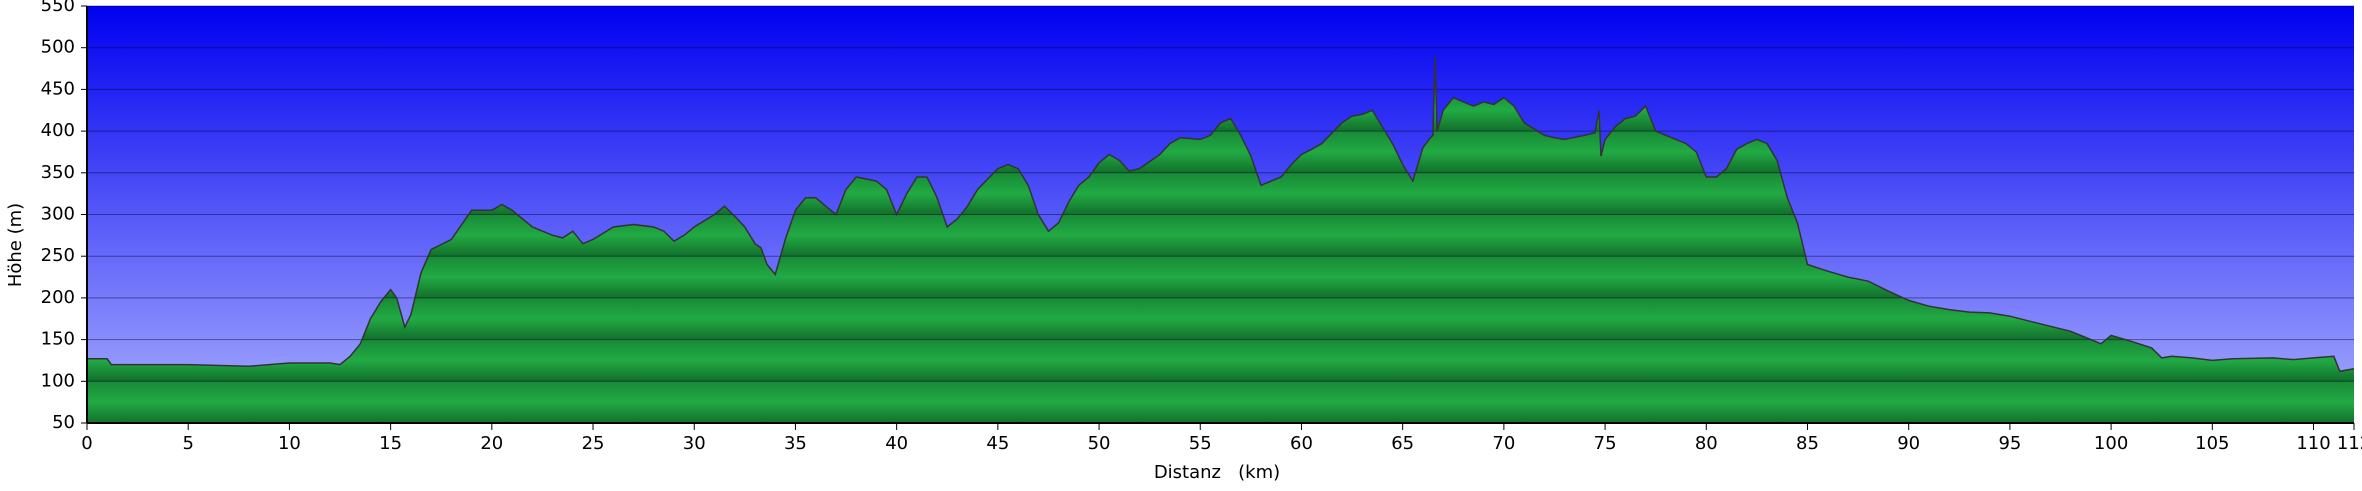  What do you see at coordinates (593, 443) in the screenshot?
I see `x-tick-label: 25` at bounding box center [593, 443].